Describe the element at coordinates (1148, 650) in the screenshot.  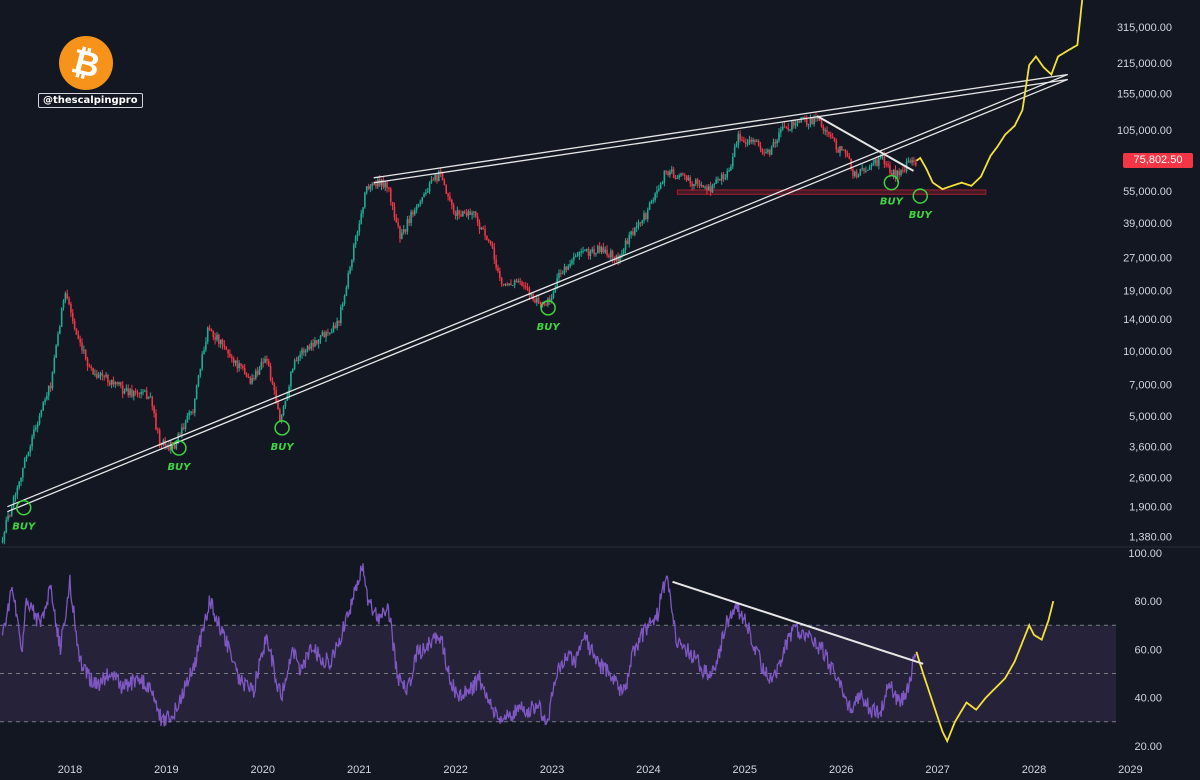
I see `rsi-axis-tick-label: 60.00` at that location.